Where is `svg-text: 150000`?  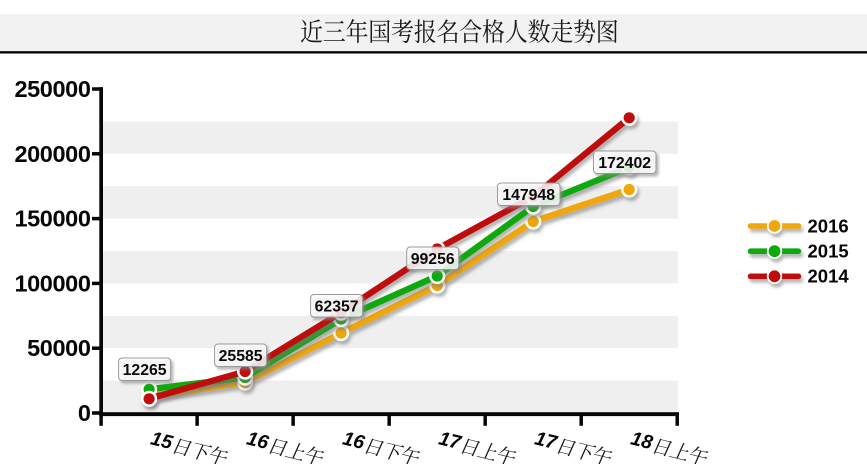 svg-text: 150000 is located at coordinates (52, 219).